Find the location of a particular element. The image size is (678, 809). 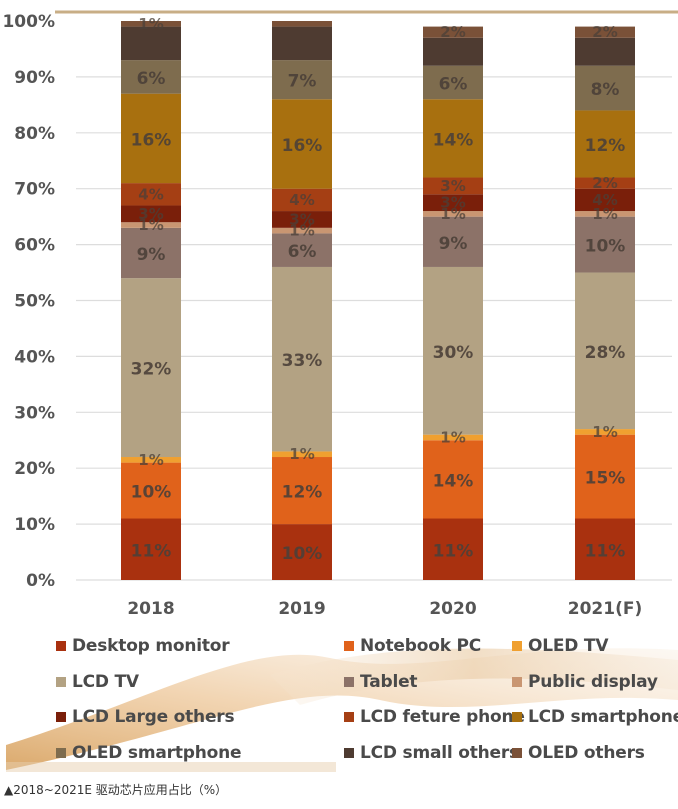

legend-label: LCD Large others is located at coordinates (153, 717).